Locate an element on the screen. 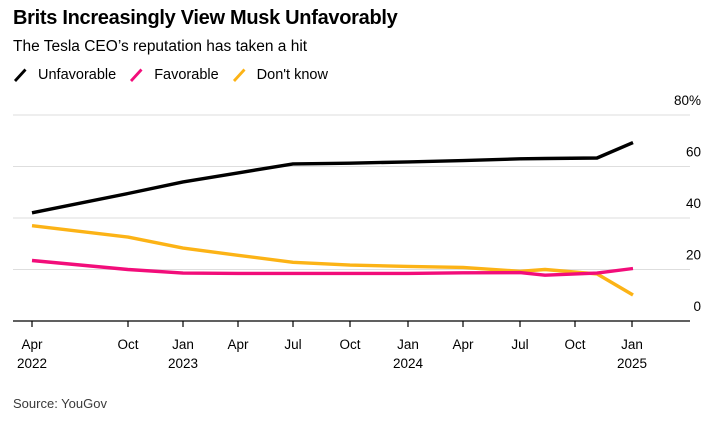 This screenshot has height=423, width=707. page-title: Brits Increasingly View Musk Unfavorably is located at coordinates (205, 18).